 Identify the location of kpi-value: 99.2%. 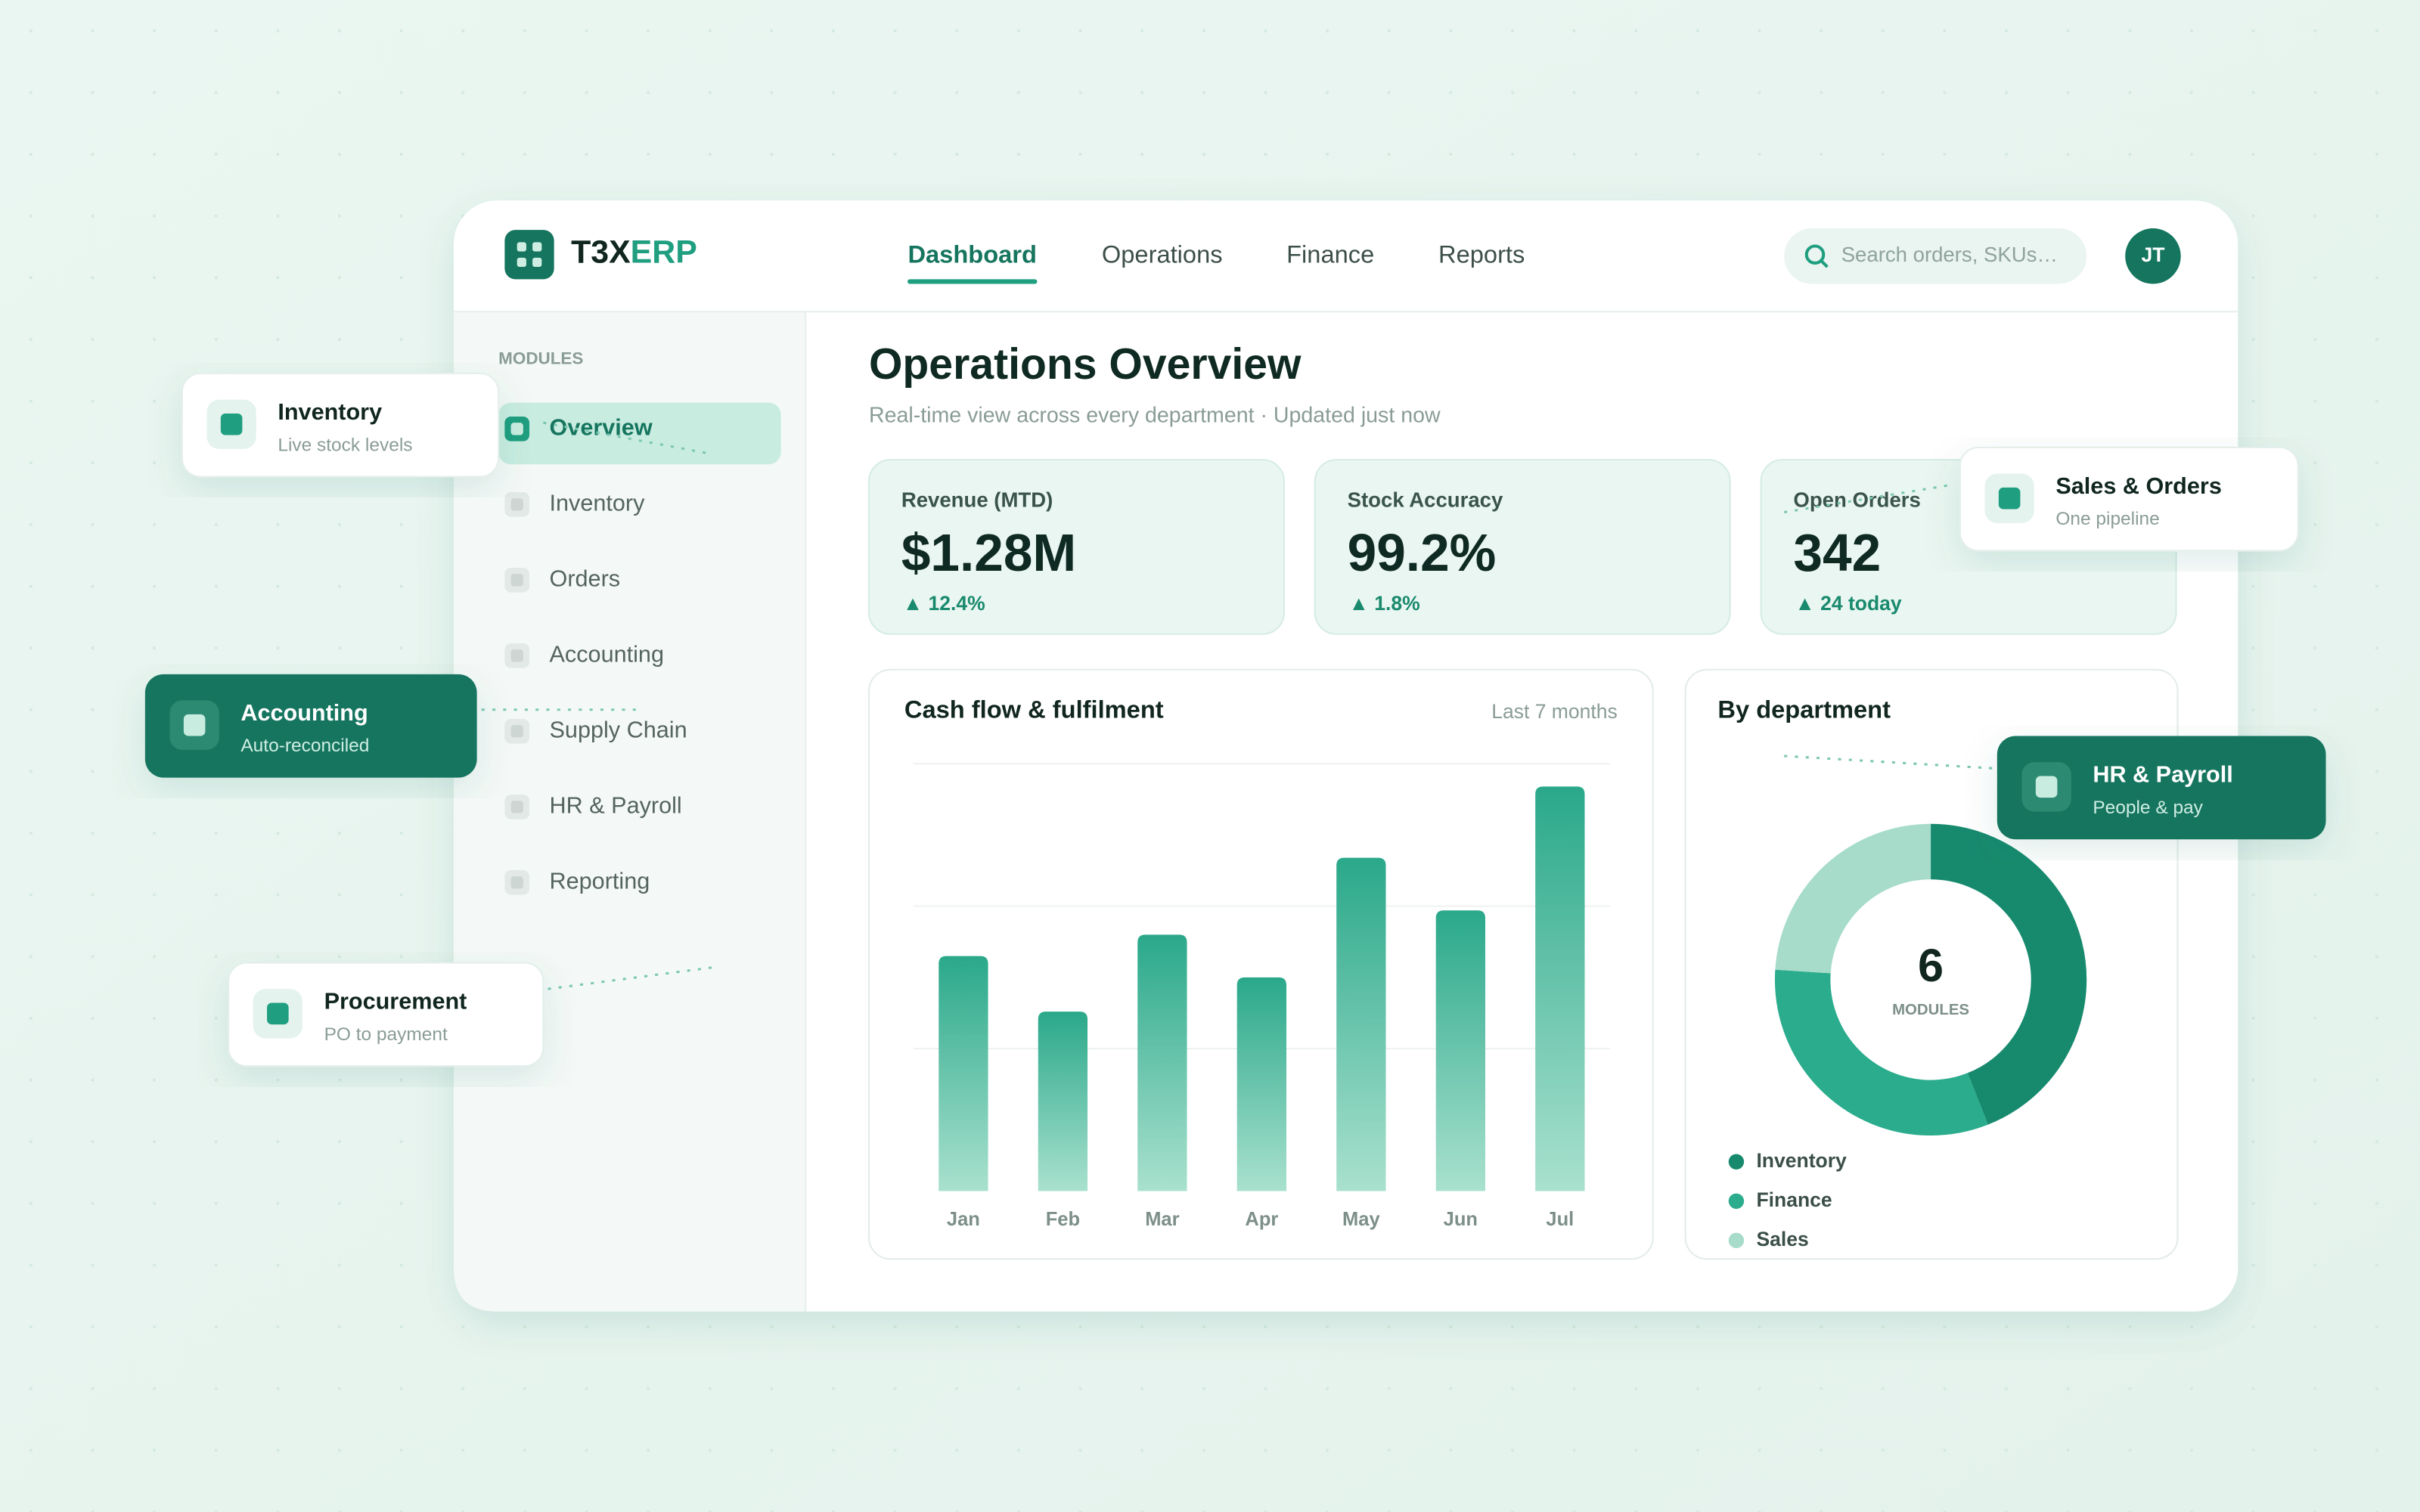
(1422, 552).